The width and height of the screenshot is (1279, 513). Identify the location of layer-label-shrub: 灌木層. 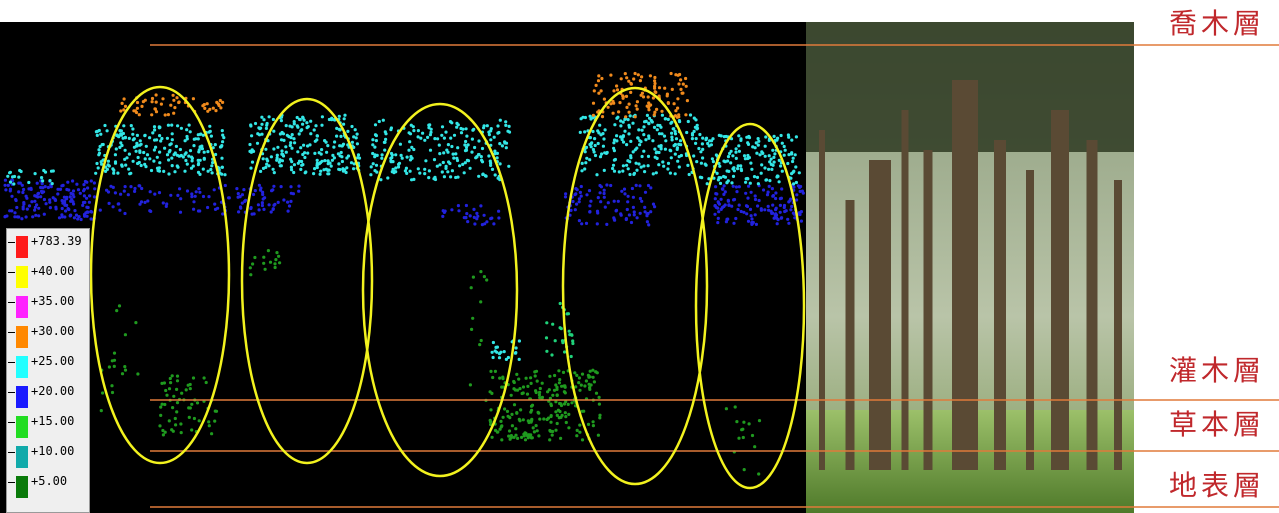
(1216, 370).